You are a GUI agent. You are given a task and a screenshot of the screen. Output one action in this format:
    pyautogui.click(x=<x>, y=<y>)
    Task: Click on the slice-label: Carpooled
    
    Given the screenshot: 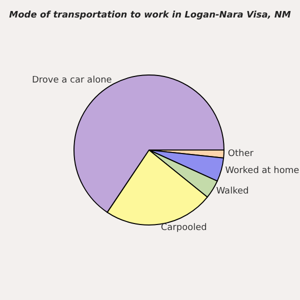 What is the action you would take?
    pyautogui.click(x=183, y=228)
    